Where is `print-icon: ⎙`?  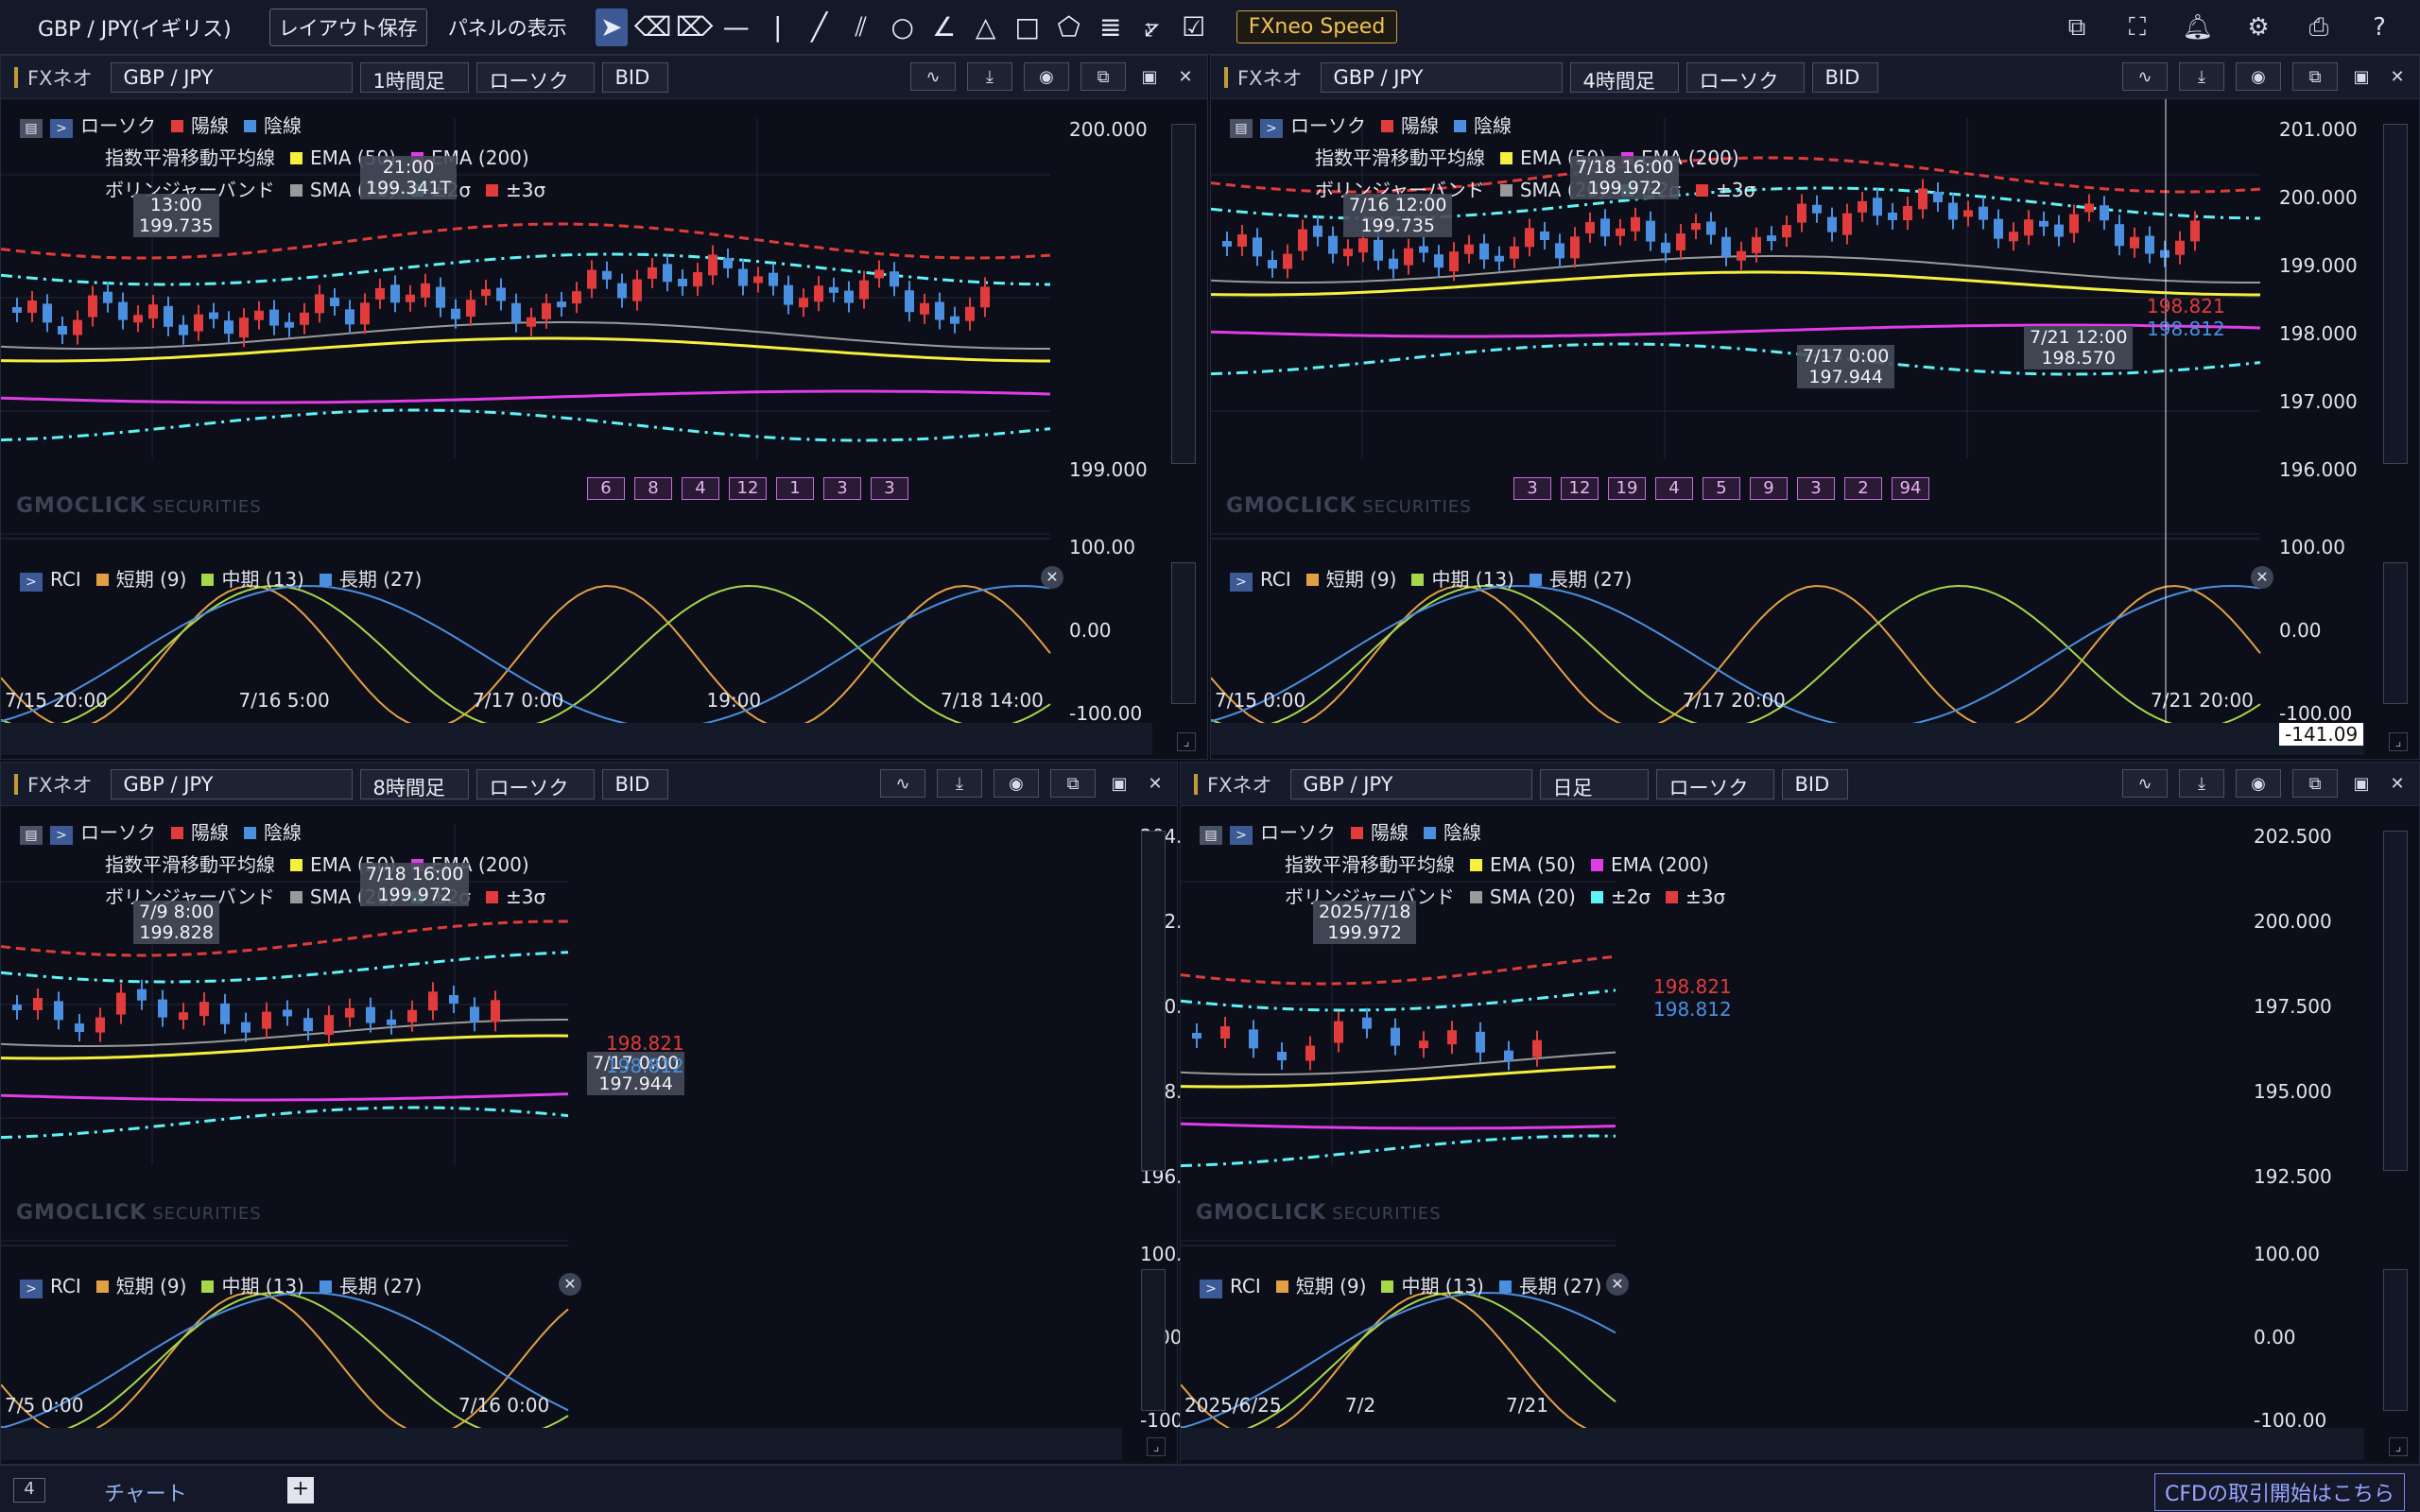 print-icon: ⎙ is located at coordinates (2318, 27).